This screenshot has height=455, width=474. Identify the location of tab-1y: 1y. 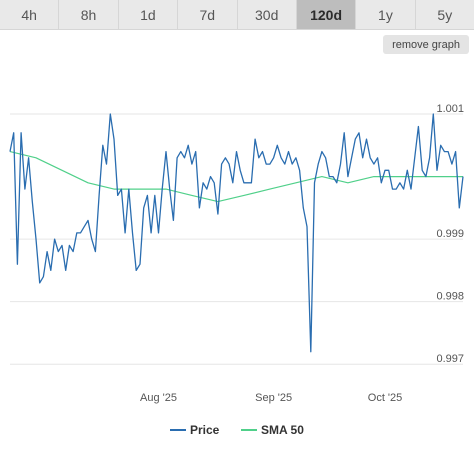
(386, 14).